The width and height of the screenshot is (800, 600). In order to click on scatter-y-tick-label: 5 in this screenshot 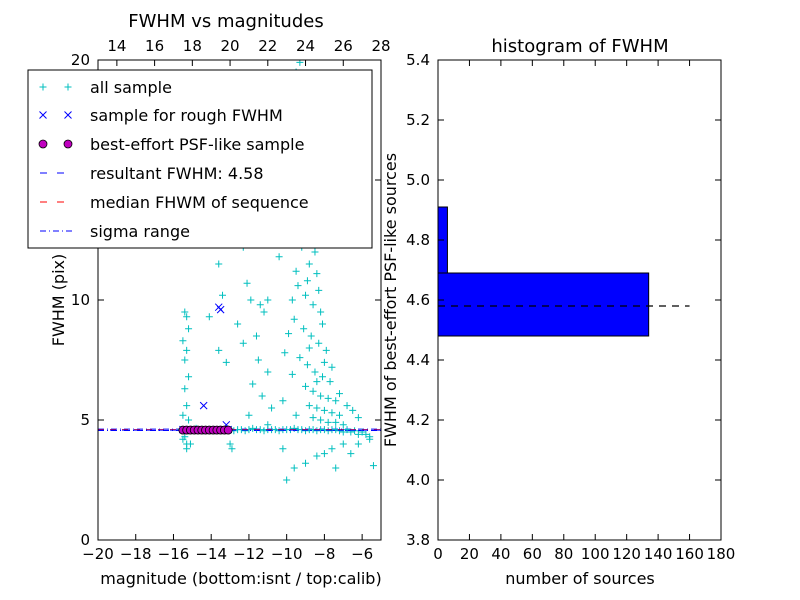, I will do `click(85, 420)`.